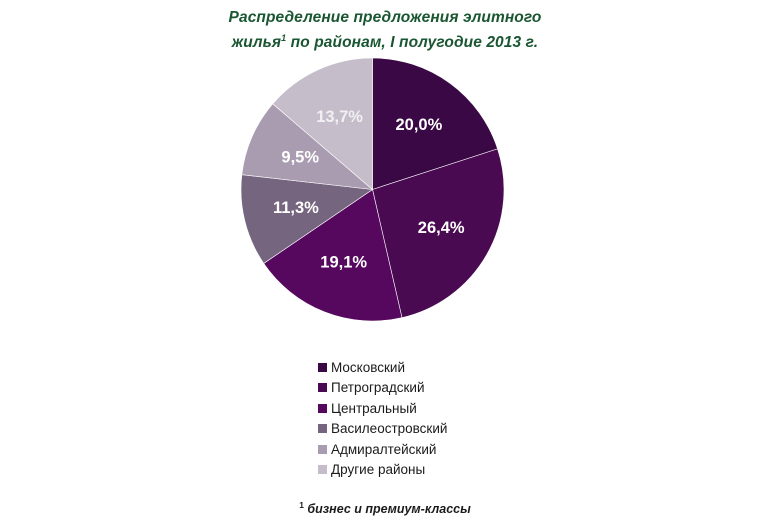 This screenshot has height=532, width=770. What do you see at coordinates (389, 429) in the screenshot?
I see `legend-item-label: Василеостровский` at bounding box center [389, 429].